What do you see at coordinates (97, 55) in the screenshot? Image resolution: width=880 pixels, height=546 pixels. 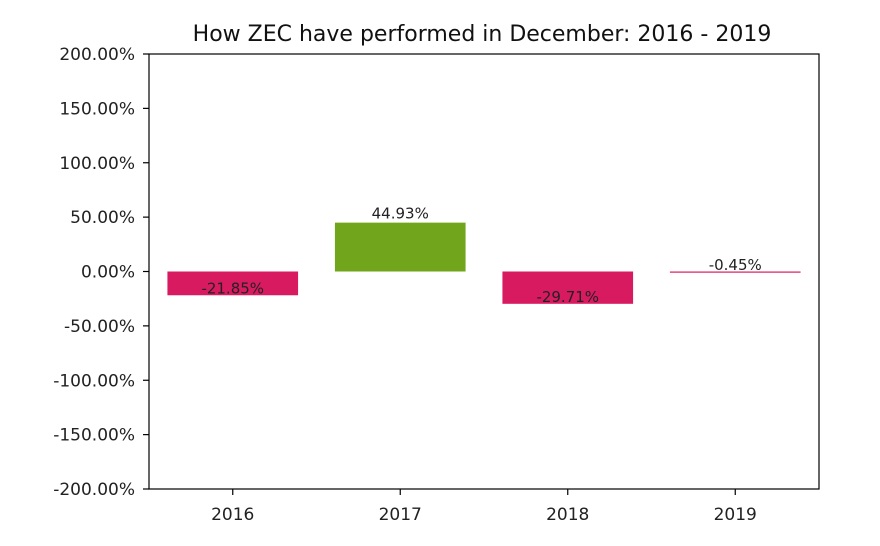 I see `y-tick-label: 200.00%` at bounding box center [97, 55].